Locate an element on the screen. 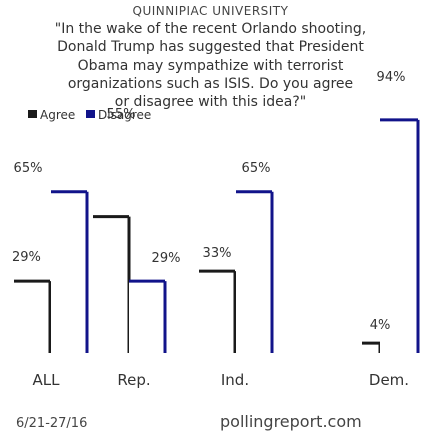  poll-date: 6/21-27/16 is located at coordinates (52, 423).